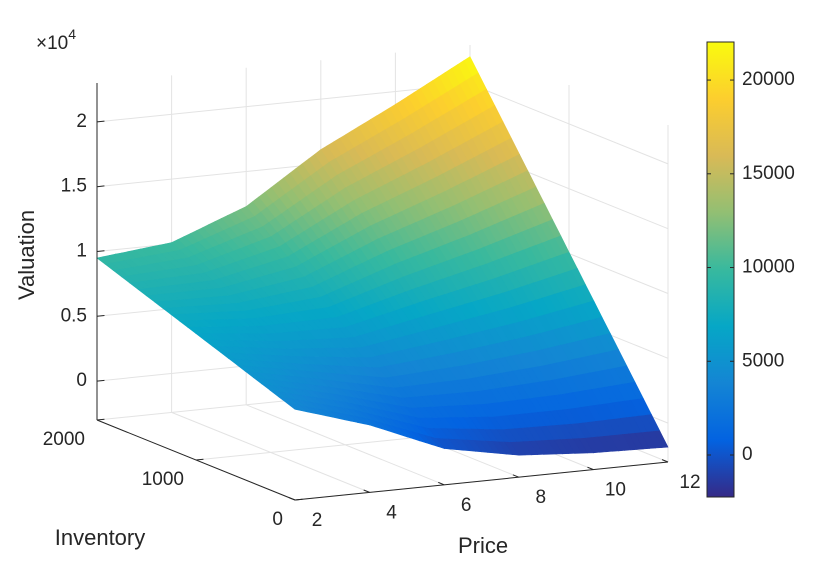 The width and height of the screenshot is (830, 562). Describe the element at coordinates (81, 251) in the screenshot. I see `z-tick-label: 1` at that location.